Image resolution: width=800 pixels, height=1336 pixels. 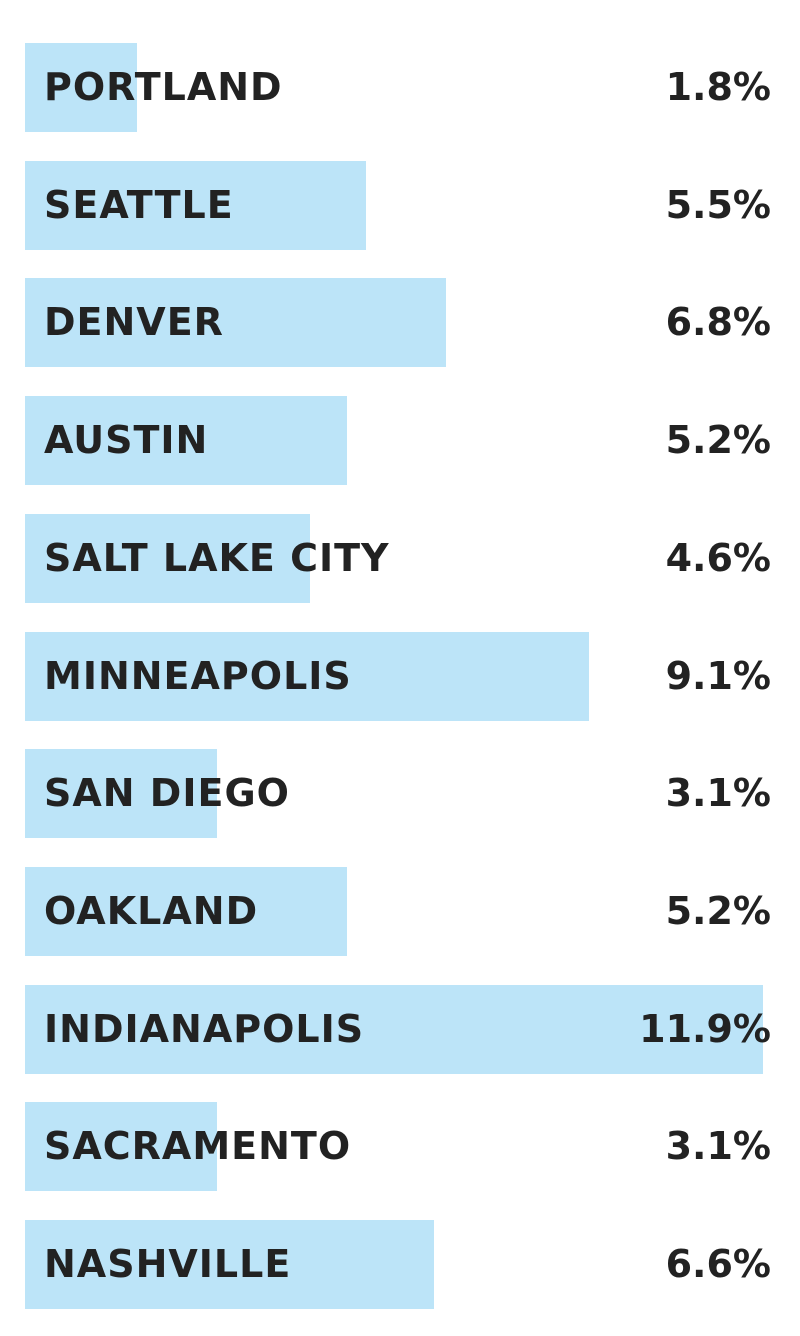 I want to click on city-label: AUSTIN, so click(x=126, y=440).